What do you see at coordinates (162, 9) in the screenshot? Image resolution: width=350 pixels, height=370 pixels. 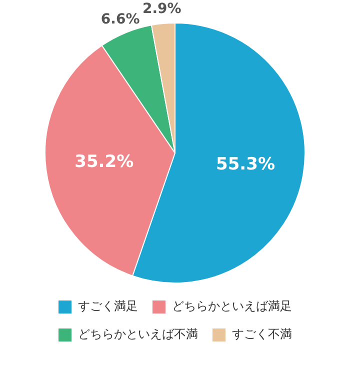 I see `data-label: 2.9%` at bounding box center [162, 9].